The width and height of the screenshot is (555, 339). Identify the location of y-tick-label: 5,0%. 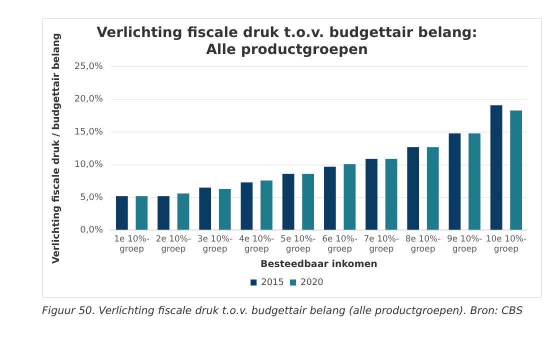
(92, 197).